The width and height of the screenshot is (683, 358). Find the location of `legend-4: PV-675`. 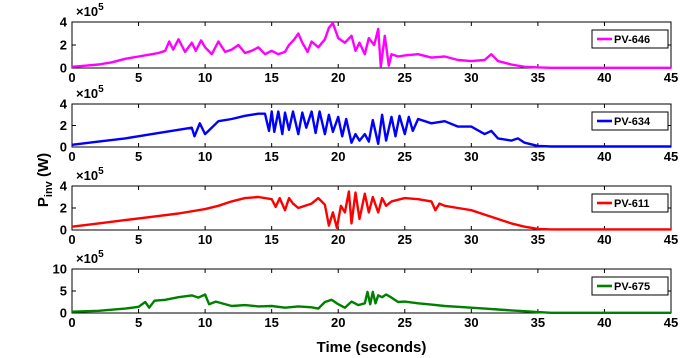

legend-4: PV-675 is located at coordinates (630, 286).